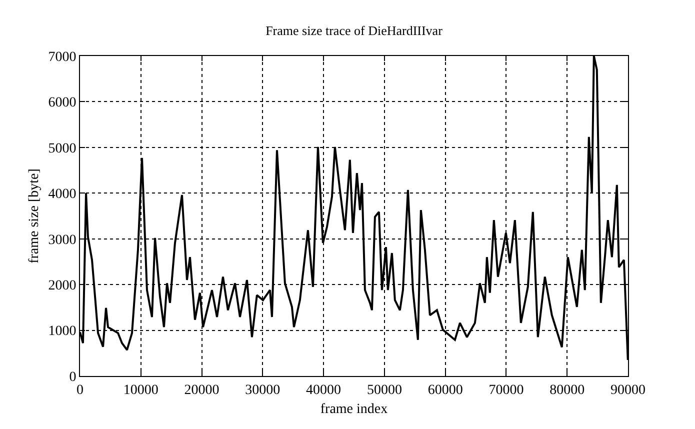 This screenshot has width=695, height=429. What do you see at coordinates (140, 390) in the screenshot?
I see `x-tick-label: 10000` at bounding box center [140, 390].